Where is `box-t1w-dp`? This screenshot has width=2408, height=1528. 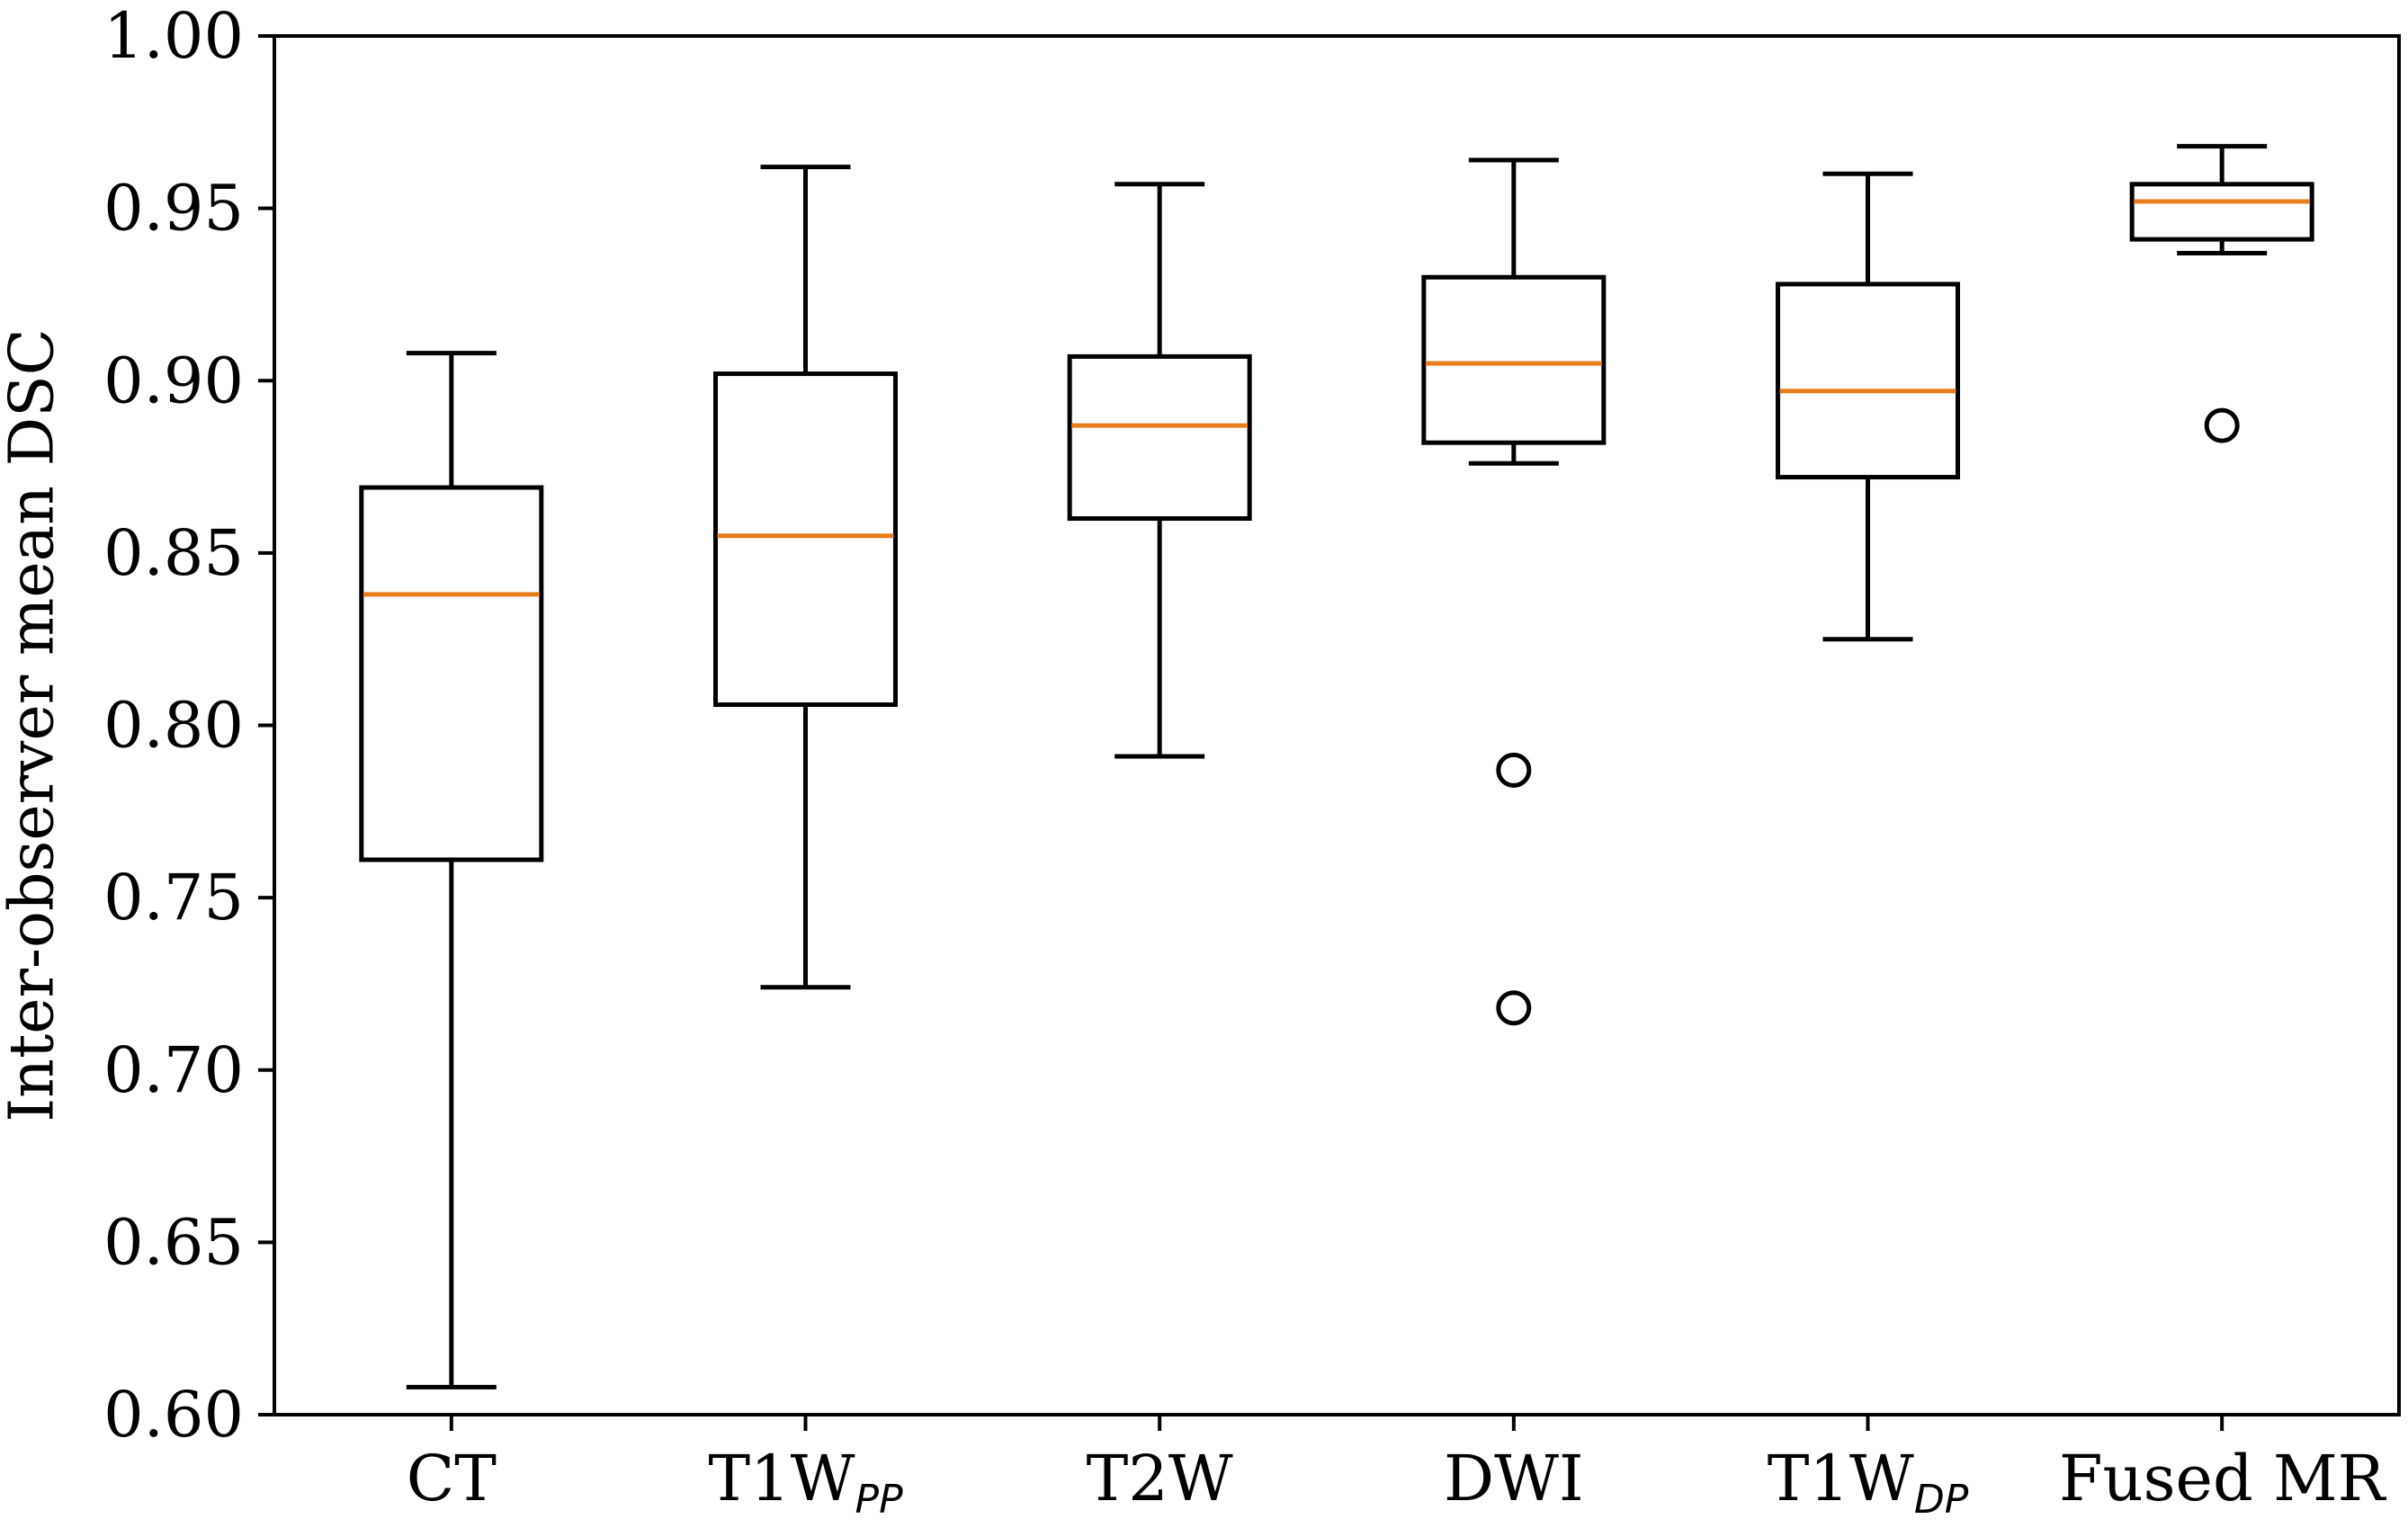
box-t1w-dp is located at coordinates (1868, 406).